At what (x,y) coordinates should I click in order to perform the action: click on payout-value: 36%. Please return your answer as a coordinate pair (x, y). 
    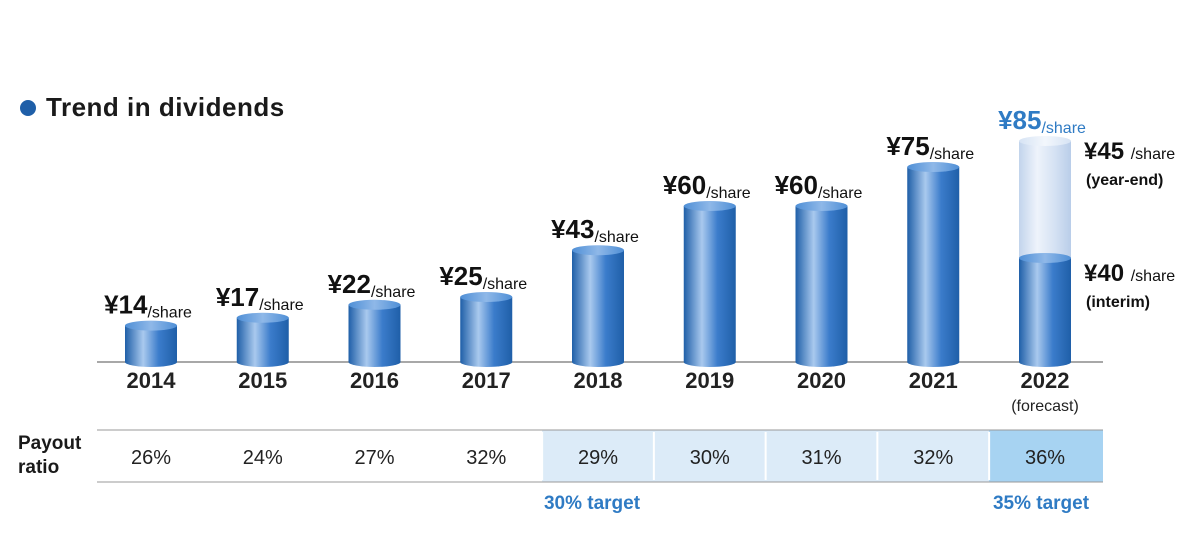
    Looking at the image, I should click on (1045, 458).